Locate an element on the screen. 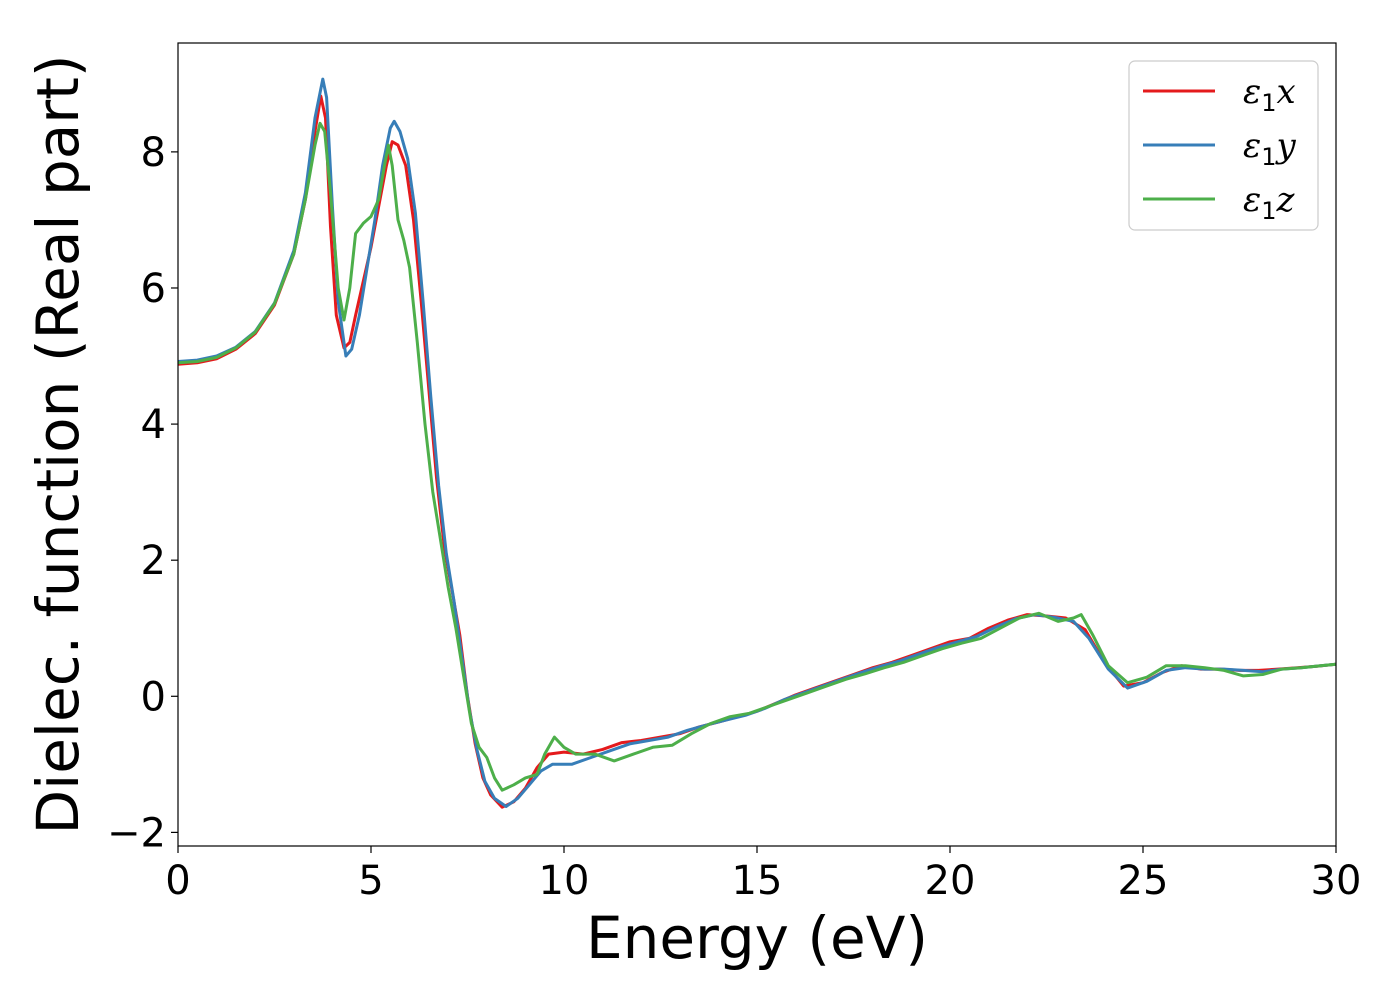  legend-box is located at coordinates (1223, 145).